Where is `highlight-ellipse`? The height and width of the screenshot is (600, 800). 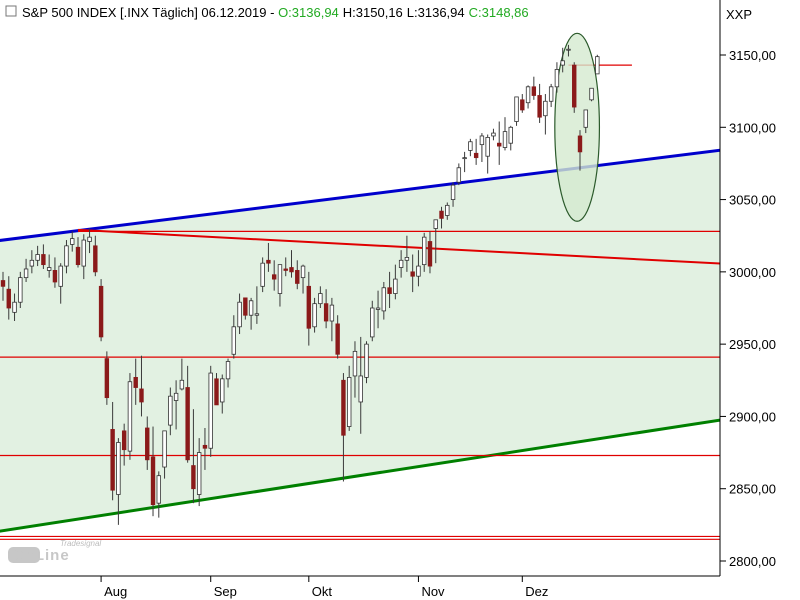
highlight-ellipse is located at coordinates (577, 127).